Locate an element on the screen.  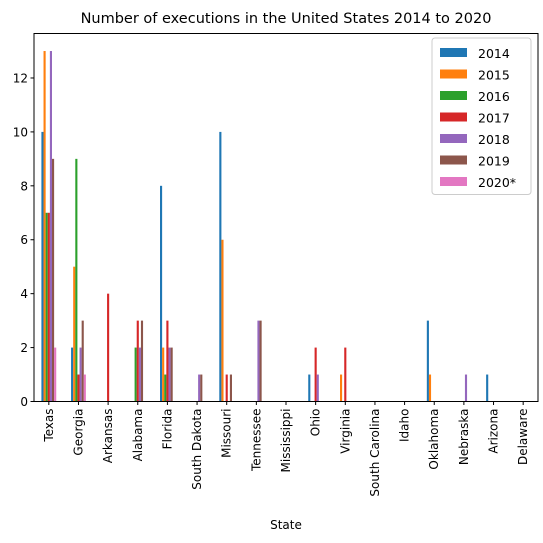
bar-south-dakota-2019 is located at coordinates (201, 388).